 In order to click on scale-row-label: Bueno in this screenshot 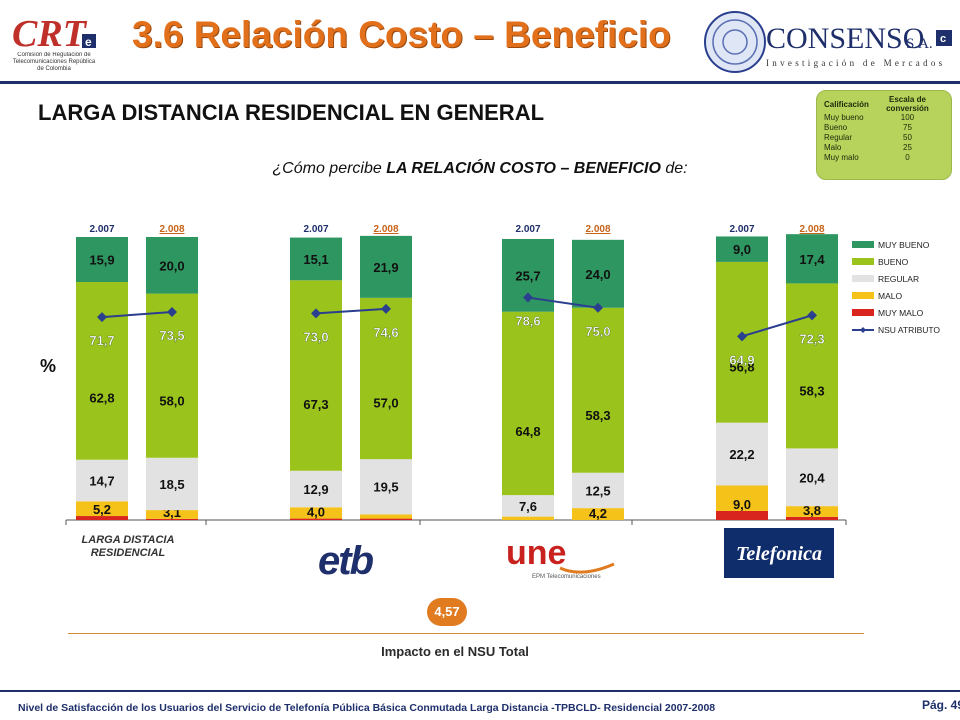, I will do `click(836, 127)`.